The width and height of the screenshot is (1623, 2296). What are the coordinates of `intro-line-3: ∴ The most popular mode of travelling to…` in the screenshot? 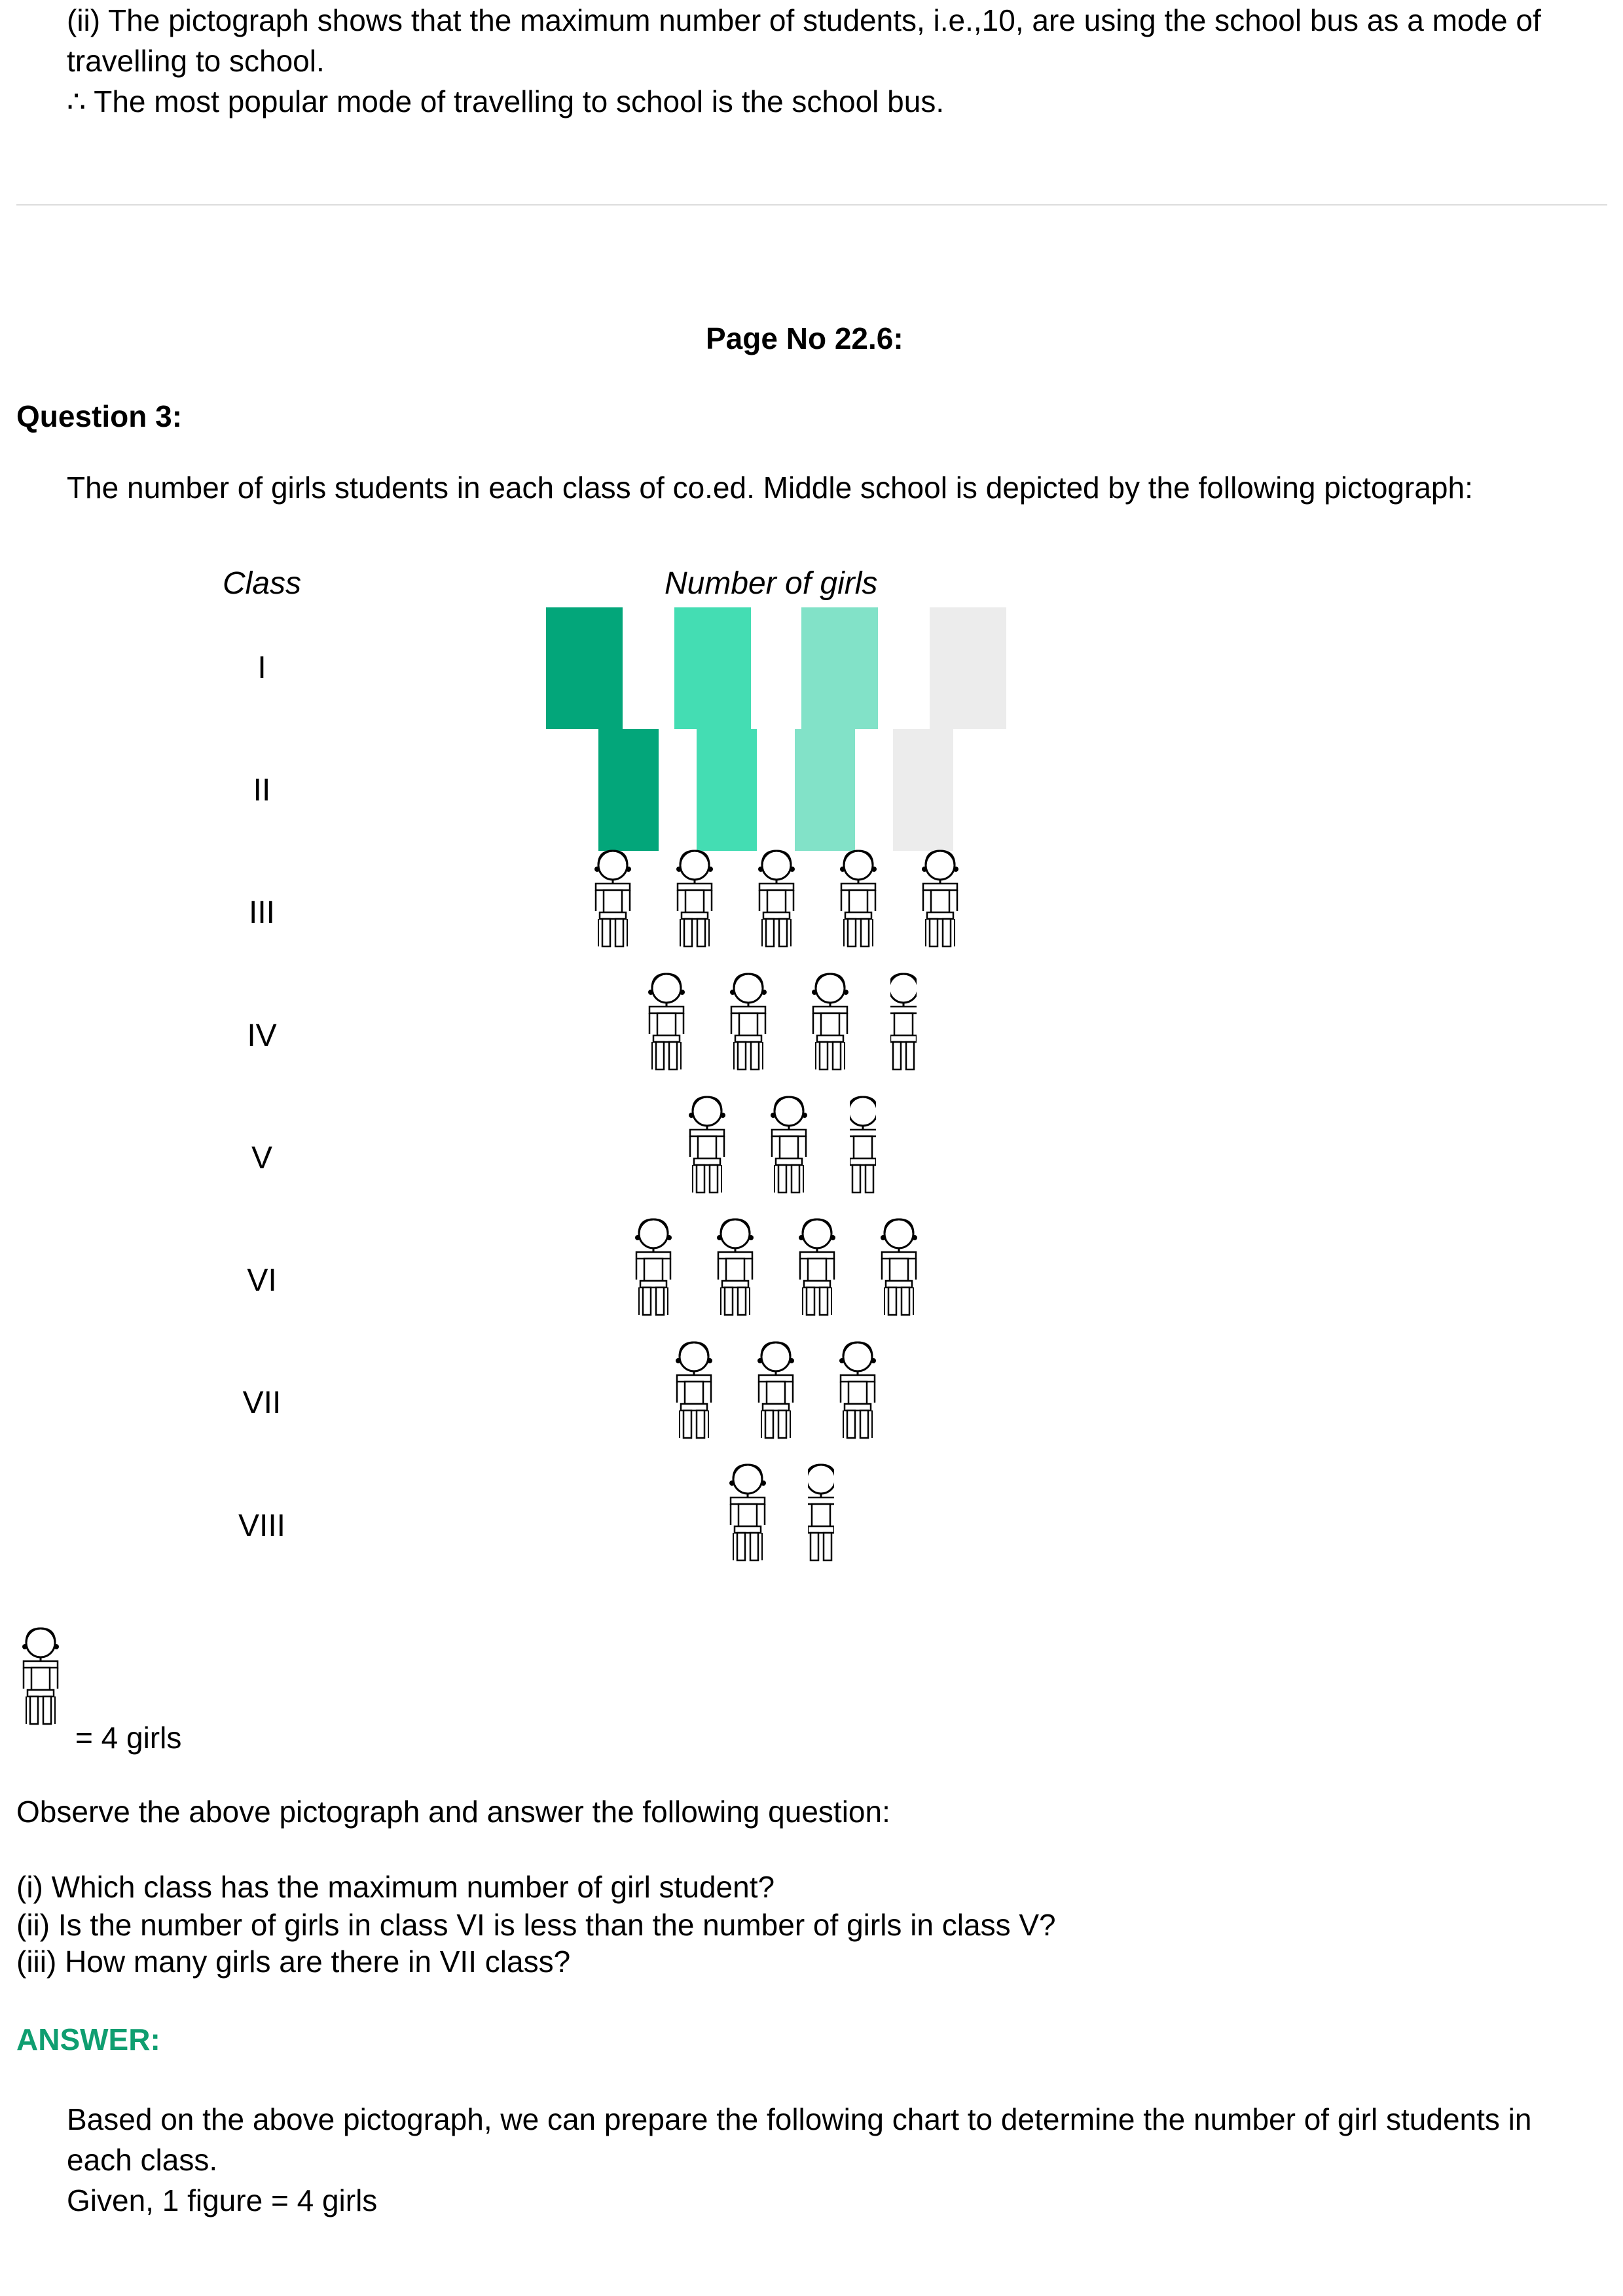 It's located at (506, 101).